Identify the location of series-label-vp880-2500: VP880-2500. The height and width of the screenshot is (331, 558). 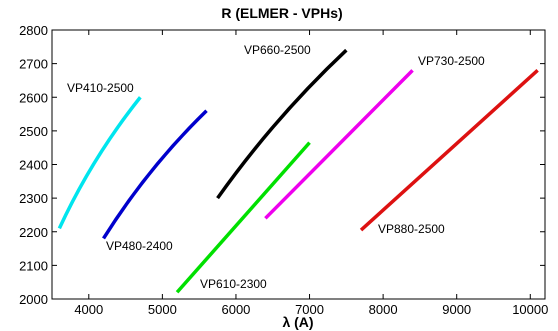
(411, 229).